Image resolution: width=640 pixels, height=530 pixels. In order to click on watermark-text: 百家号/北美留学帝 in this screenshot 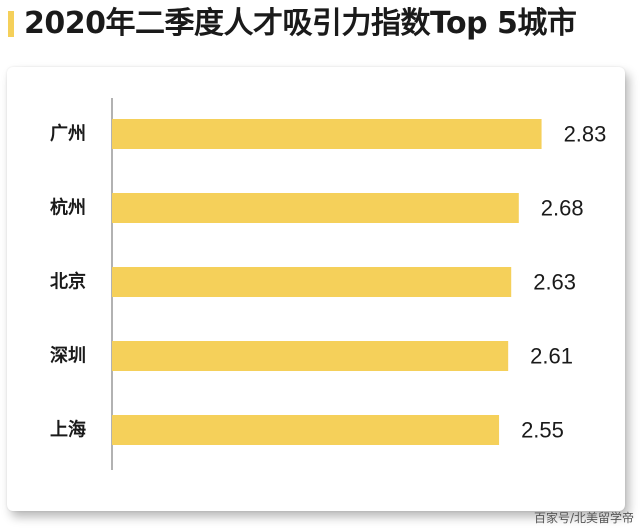, I will do `click(583, 518)`.